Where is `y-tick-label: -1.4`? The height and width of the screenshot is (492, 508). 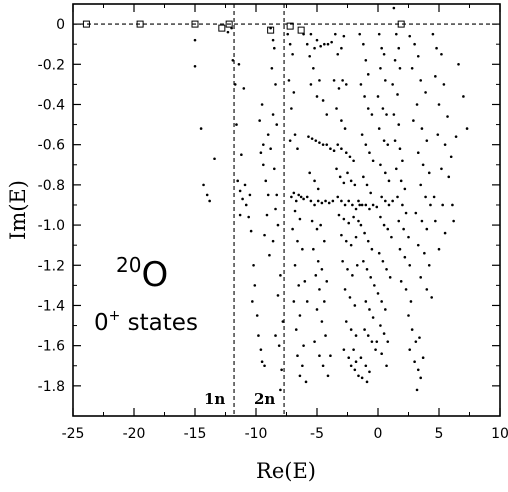 y-tick-label: -1.4 is located at coordinates (51, 306).